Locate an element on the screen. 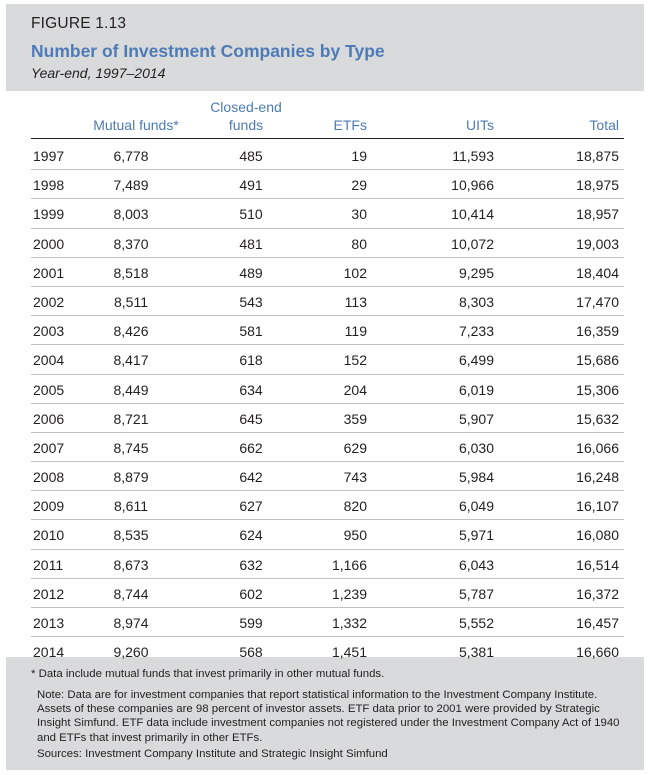 Image resolution: width=650 pixels, height=775 pixels. cell-year: 2006 is located at coordinates (49, 418).